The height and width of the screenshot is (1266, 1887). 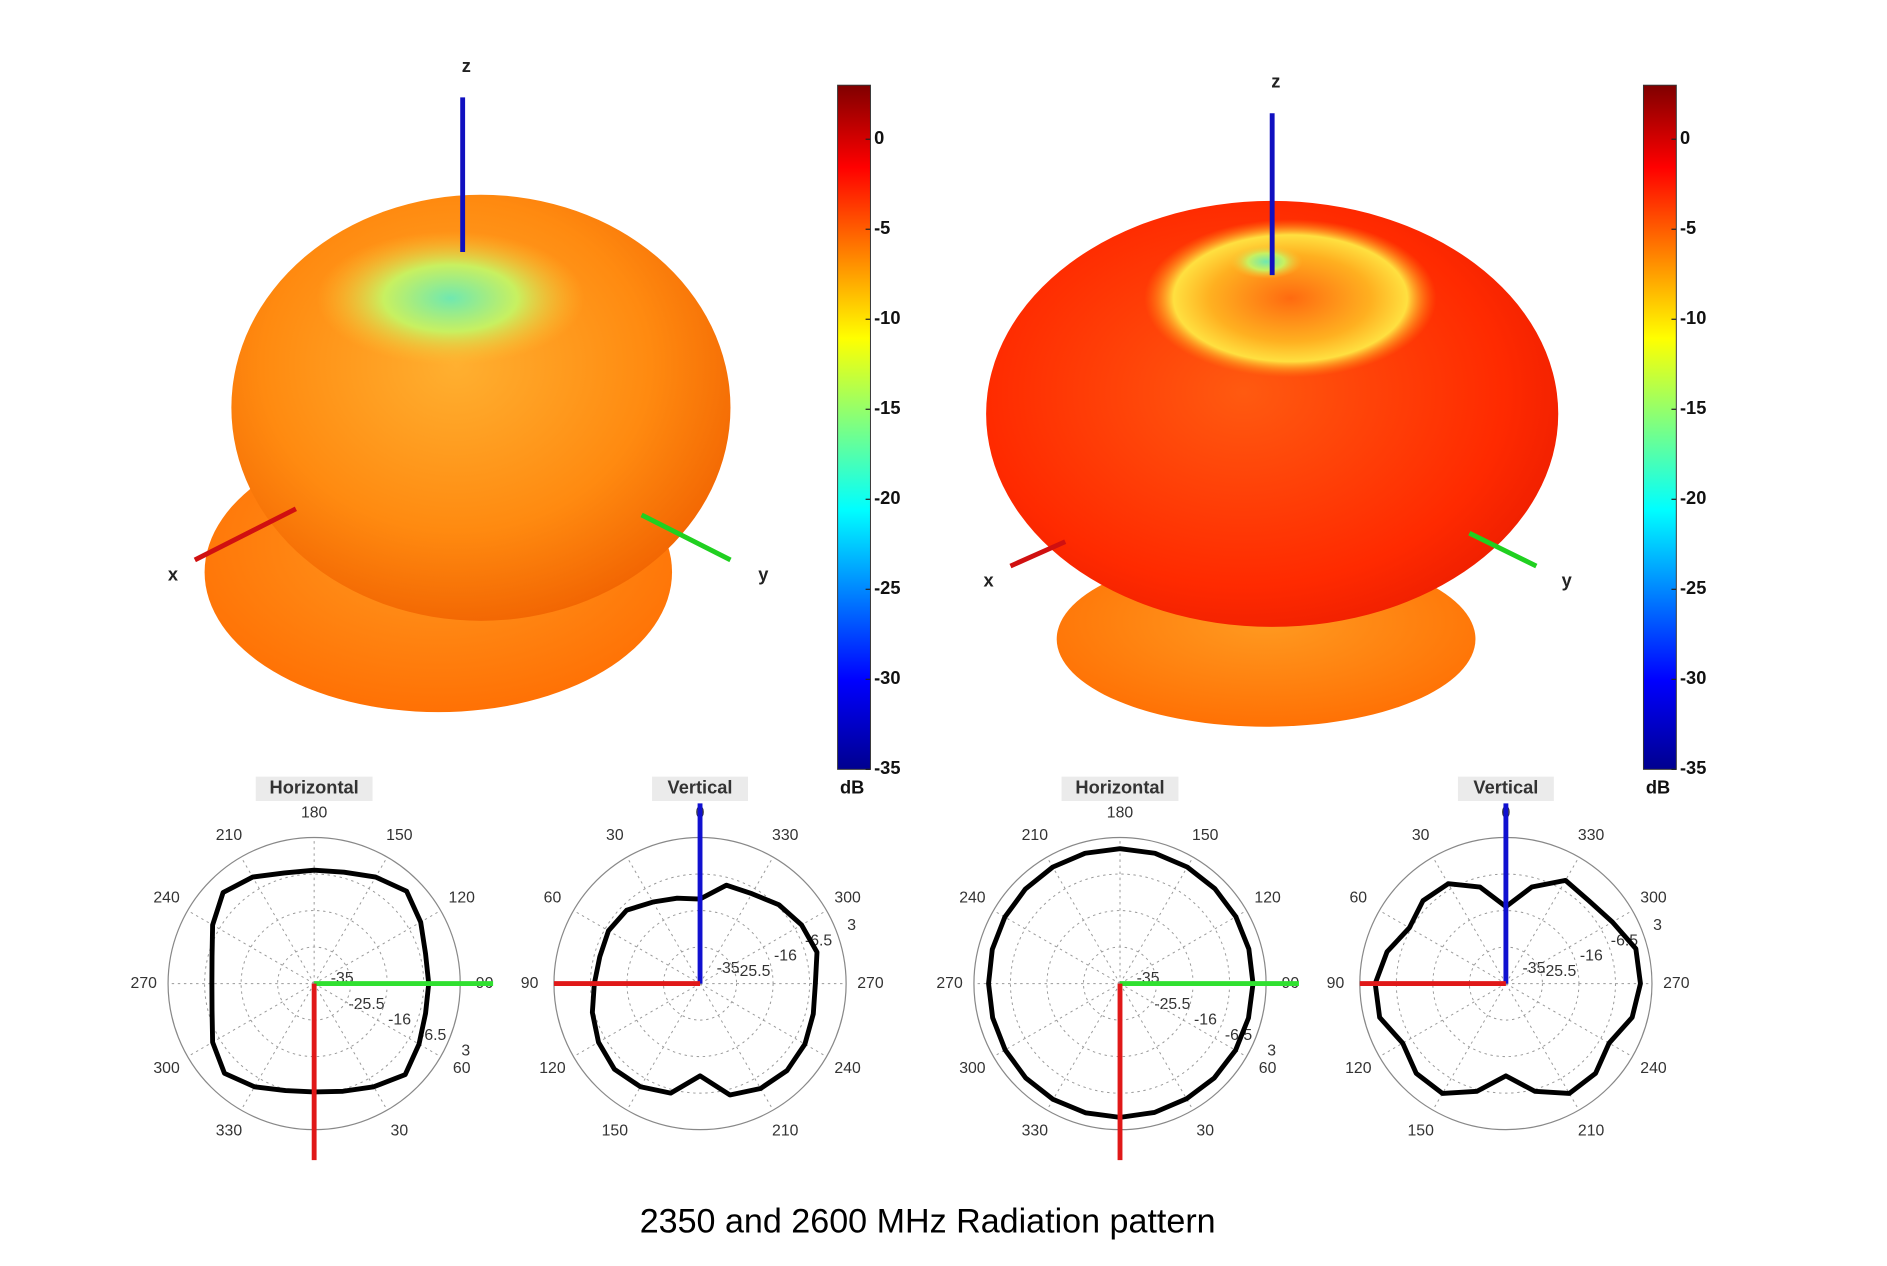 I want to click on lobe-top, so click(x=450, y=298).